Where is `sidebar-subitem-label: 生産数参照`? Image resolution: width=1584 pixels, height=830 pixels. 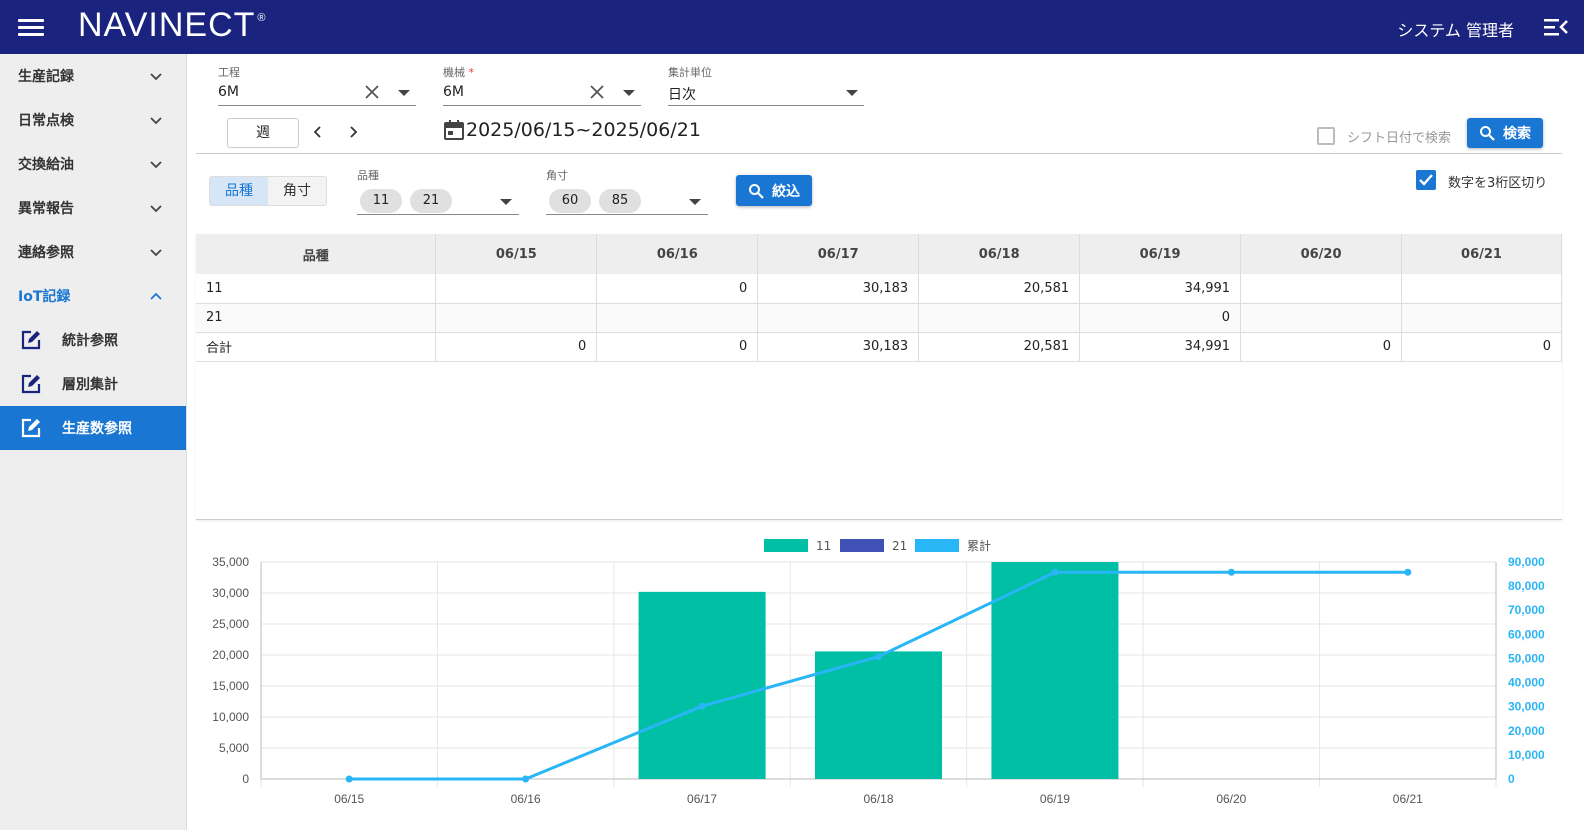 sidebar-subitem-label: 生産数参照 is located at coordinates (97, 429).